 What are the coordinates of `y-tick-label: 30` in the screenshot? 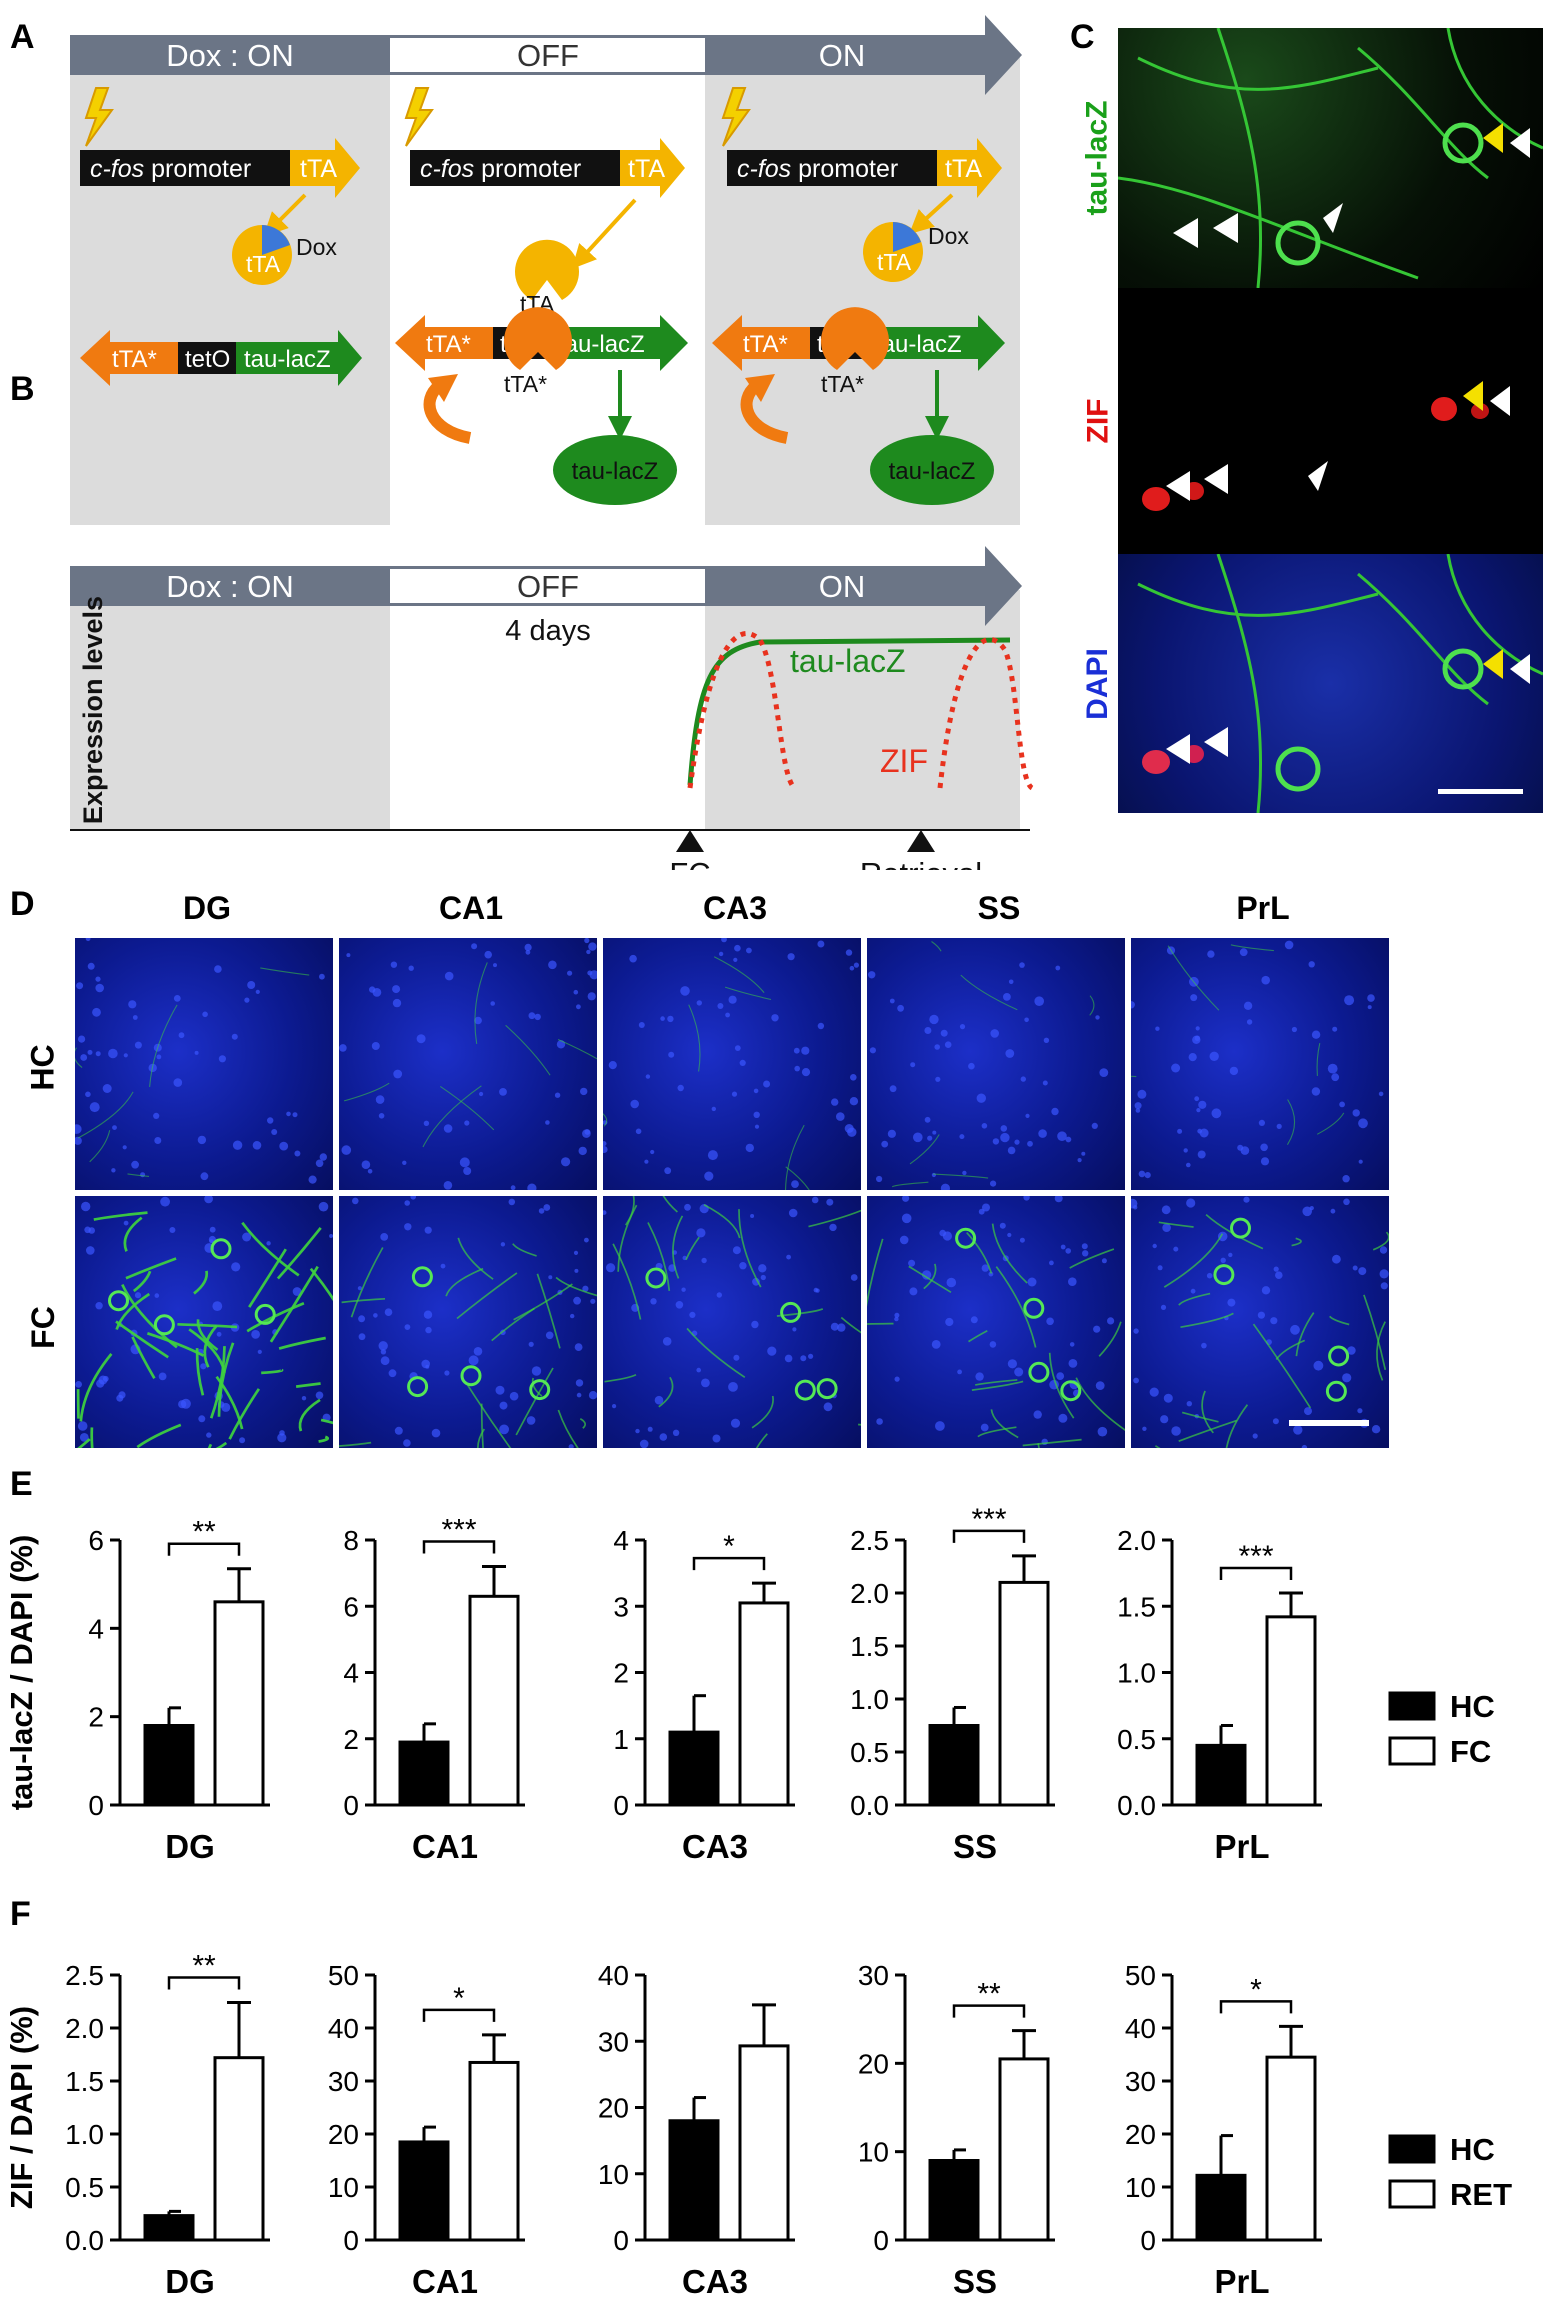 It's located at (613, 2041).